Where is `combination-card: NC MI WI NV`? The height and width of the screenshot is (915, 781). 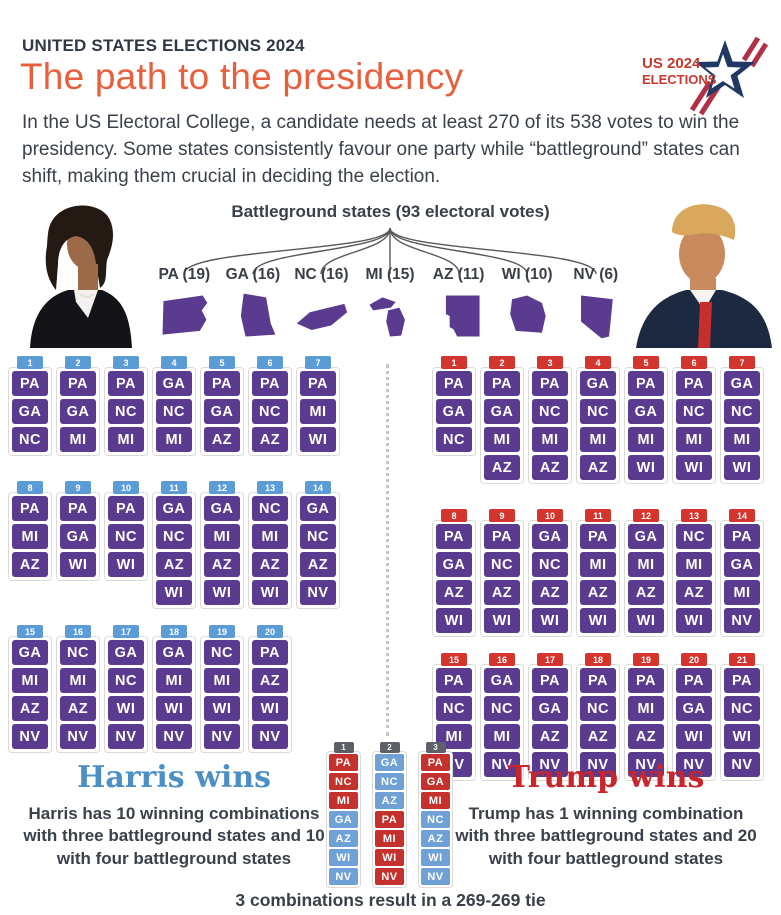 combination-card: NC MI WI NV is located at coordinates (222, 694).